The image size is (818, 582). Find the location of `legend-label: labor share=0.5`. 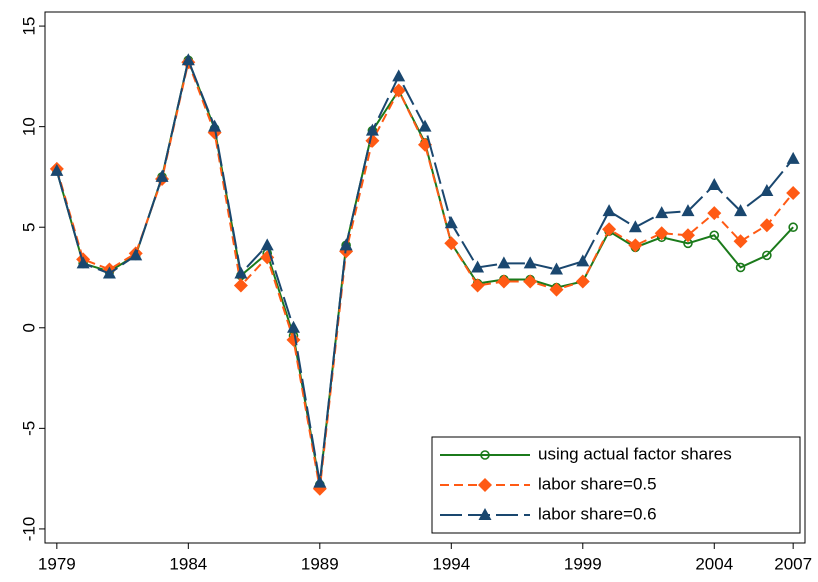

legend-label: labor share=0.5 is located at coordinates (597, 483).